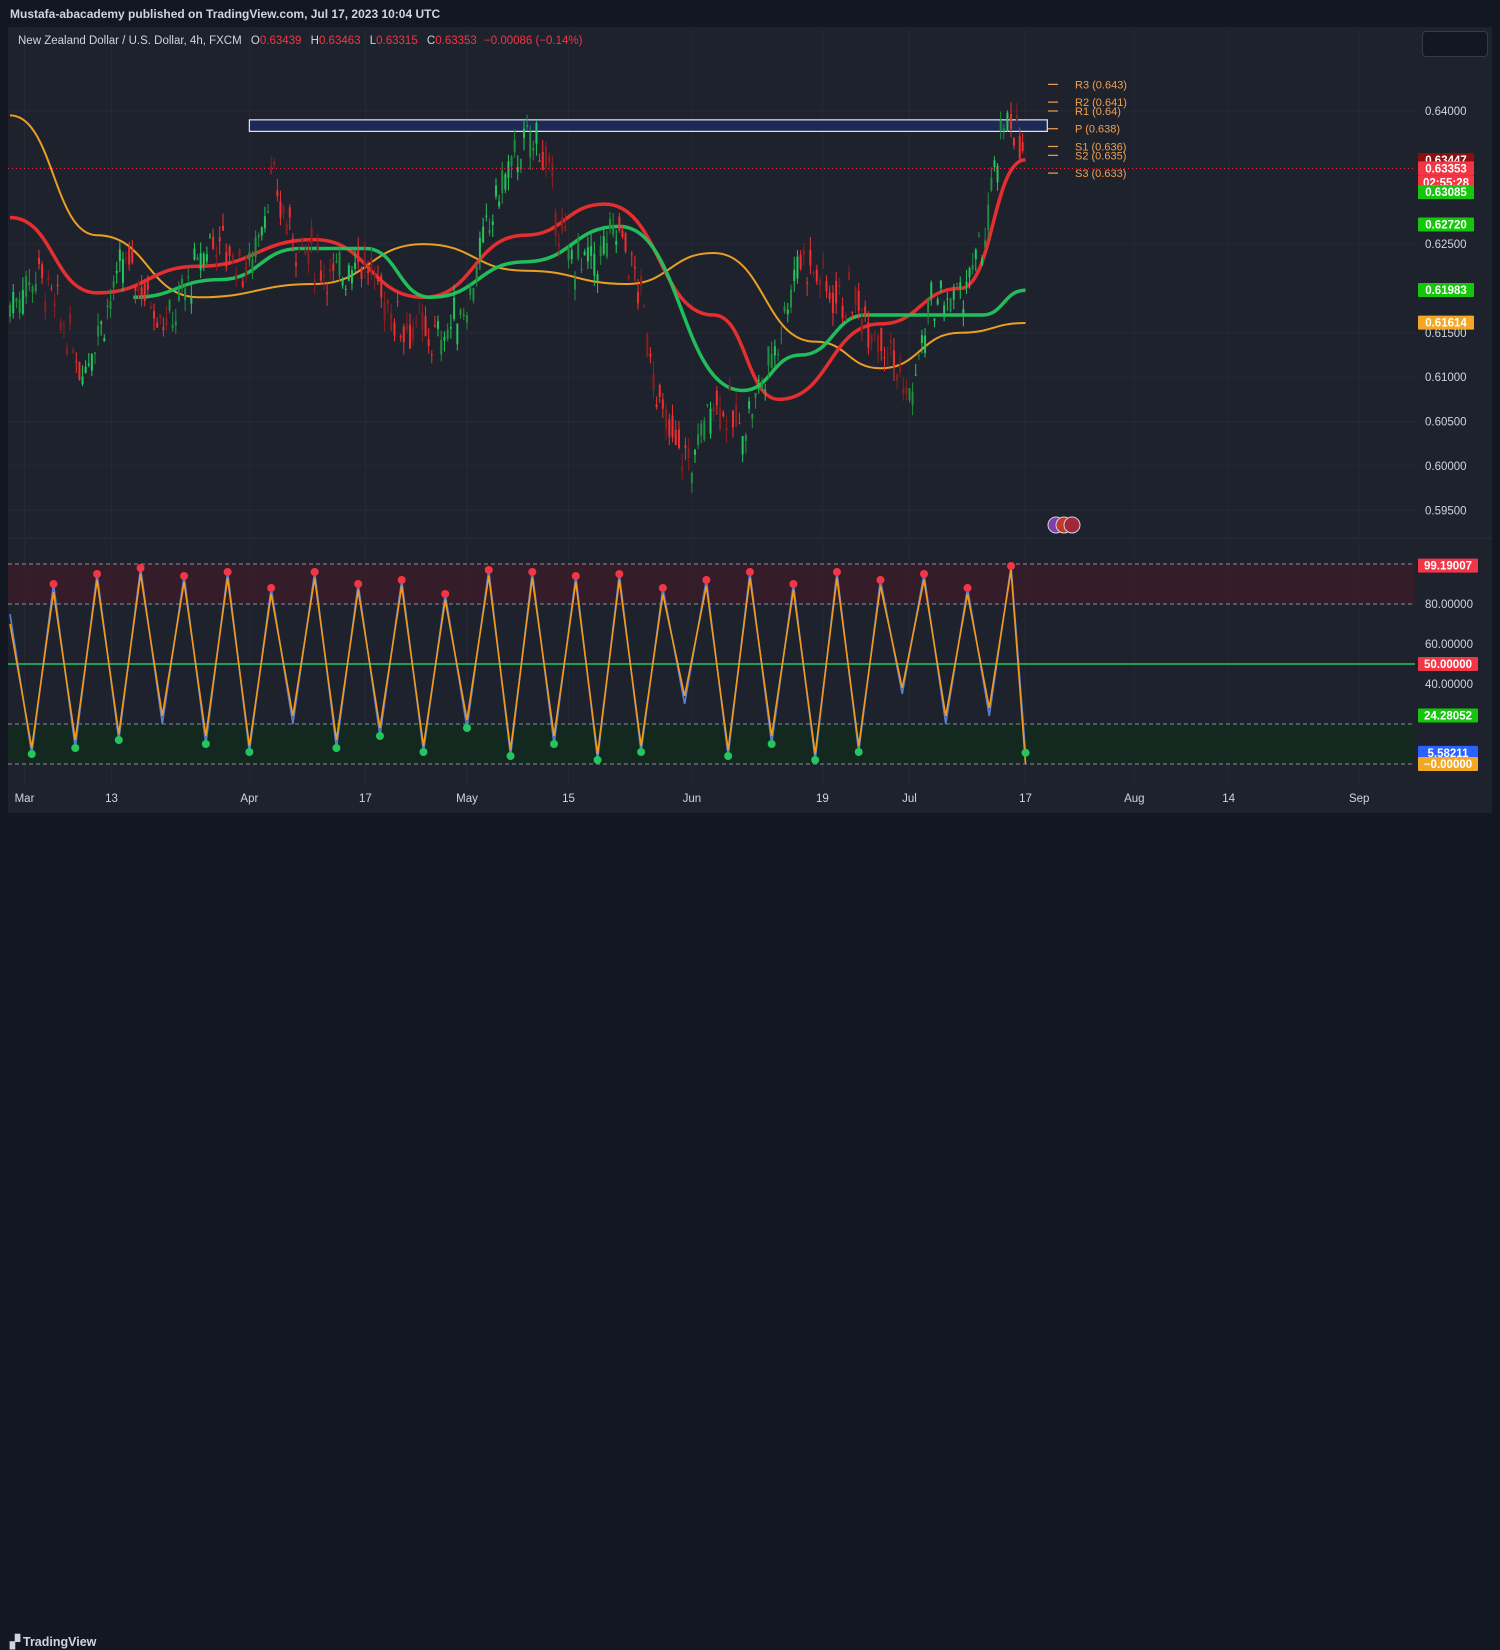 This screenshot has height=1650, width=1500. I want to click on pivot-label: S2 (0.635), so click(1100, 156).